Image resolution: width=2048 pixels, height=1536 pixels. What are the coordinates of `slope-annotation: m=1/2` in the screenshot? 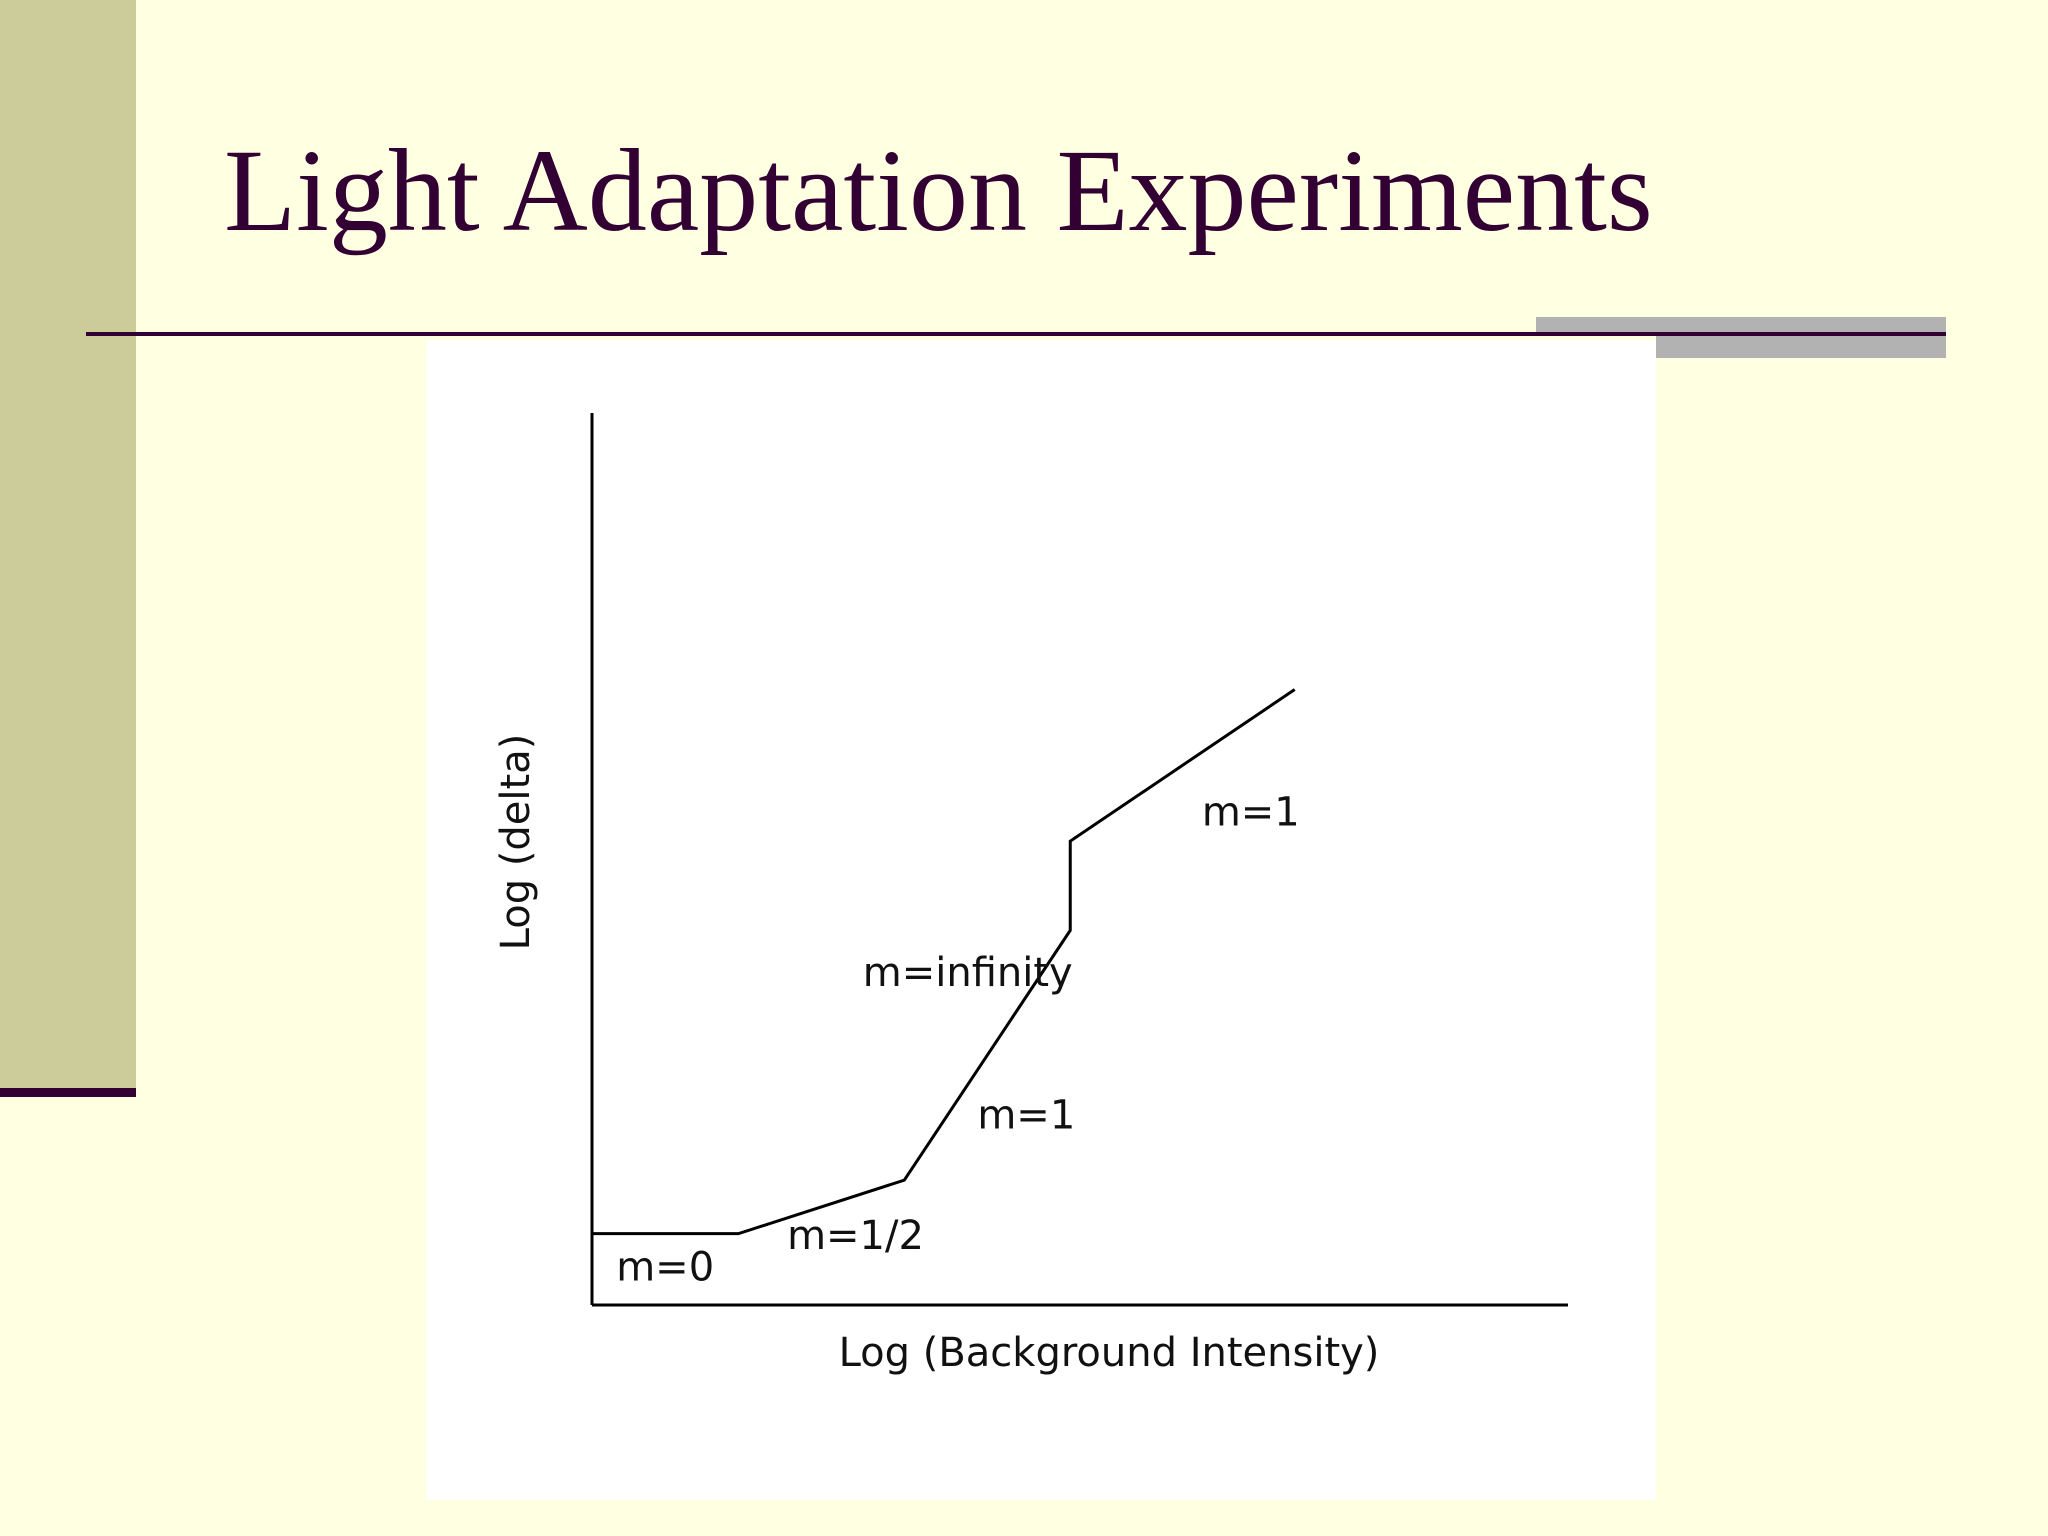 It's located at (855, 1236).